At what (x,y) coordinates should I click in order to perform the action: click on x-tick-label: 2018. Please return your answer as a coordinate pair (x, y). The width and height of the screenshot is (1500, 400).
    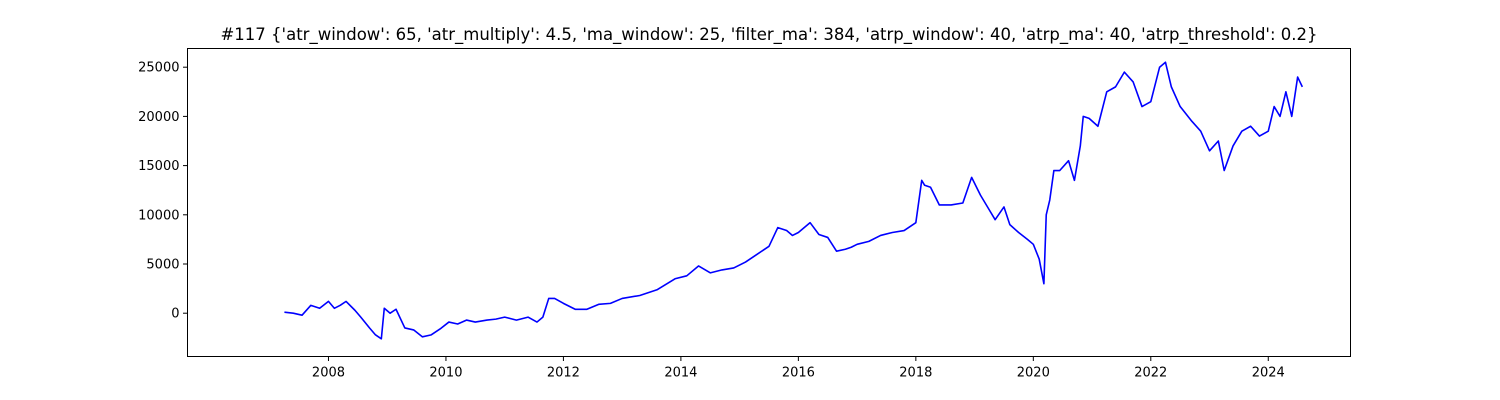
    Looking at the image, I should click on (915, 373).